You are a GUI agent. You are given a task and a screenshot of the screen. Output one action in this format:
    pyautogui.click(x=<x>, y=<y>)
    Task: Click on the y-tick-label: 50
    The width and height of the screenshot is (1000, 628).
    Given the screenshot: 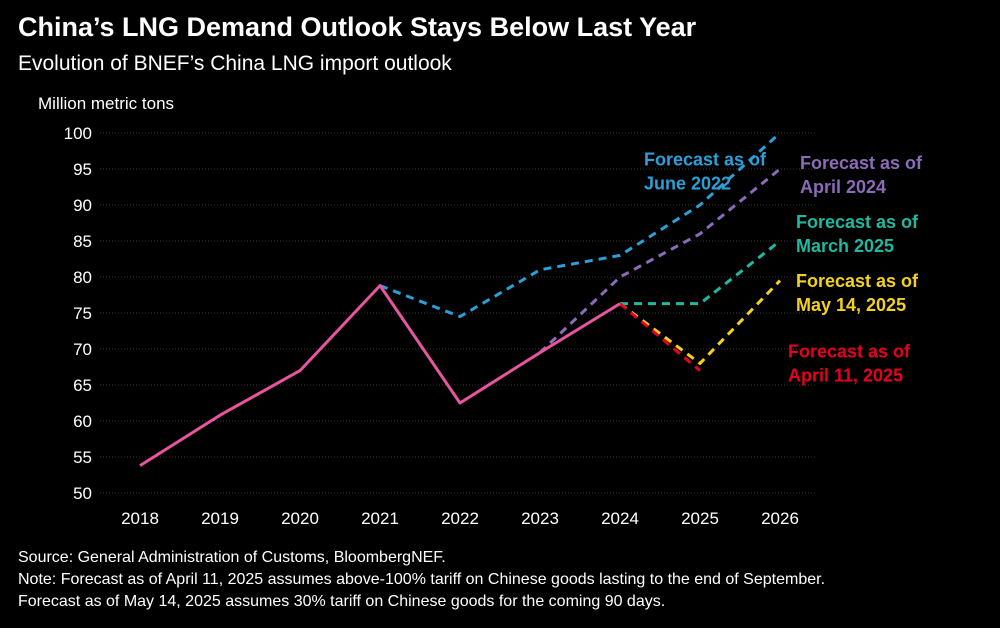 What is the action you would take?
    pyautogui.click(x=82, y=493)
    